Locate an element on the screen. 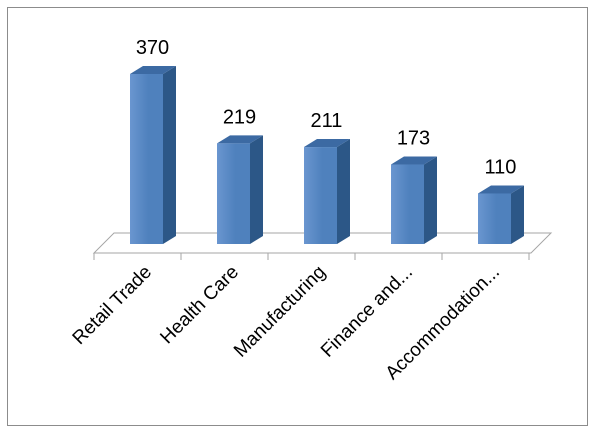 This screenshot has height=433, width=595. data-label: 211 is located at coordinates (327, 121).